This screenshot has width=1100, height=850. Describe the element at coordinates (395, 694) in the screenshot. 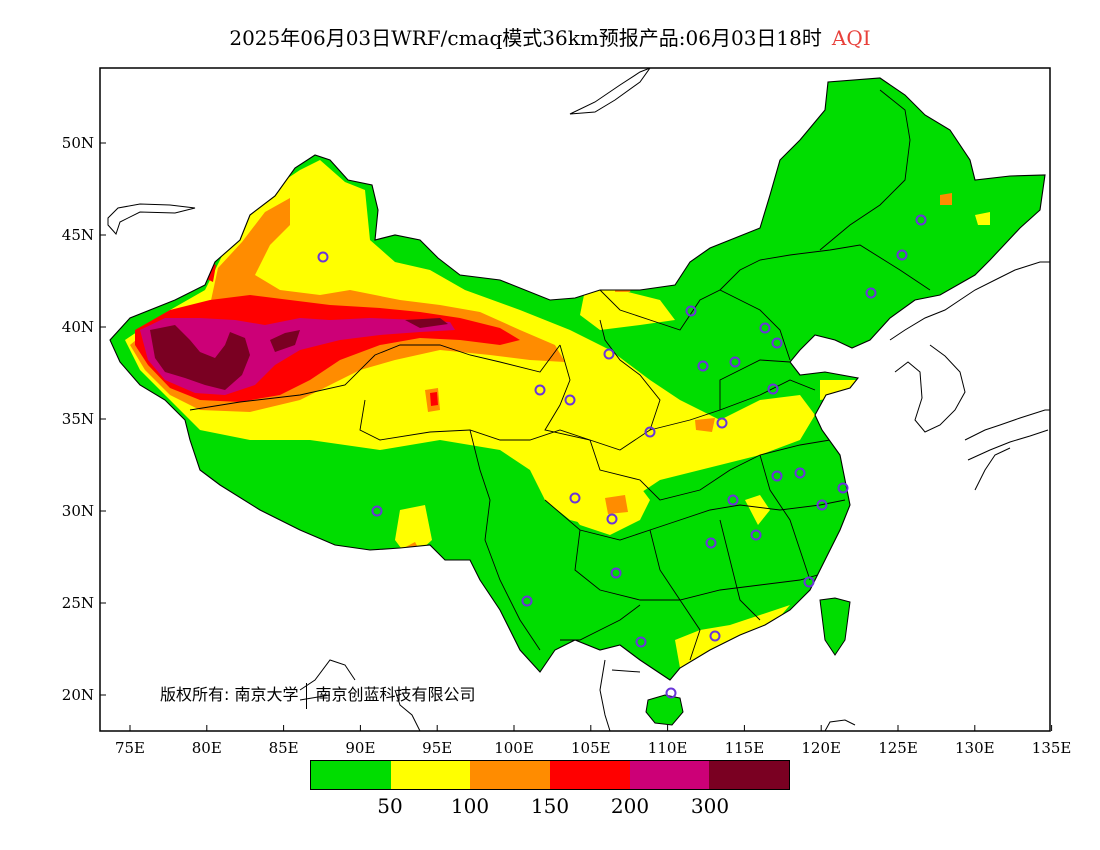

I see `copyright-text-2: 南京创蓝科技有限公司` at that location.